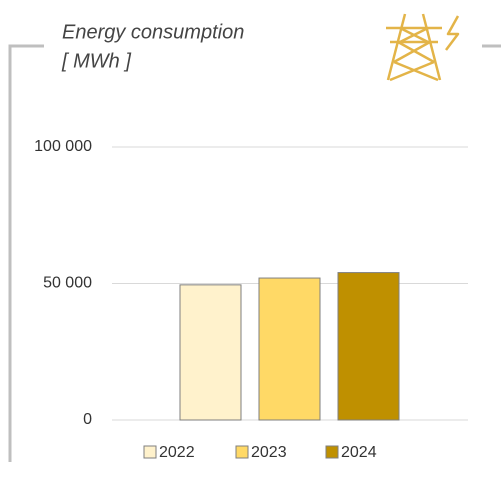  What do you see at coordinates (26, 253) in the screenshot?
I see `frame-left` at bounding box center [26, 253].